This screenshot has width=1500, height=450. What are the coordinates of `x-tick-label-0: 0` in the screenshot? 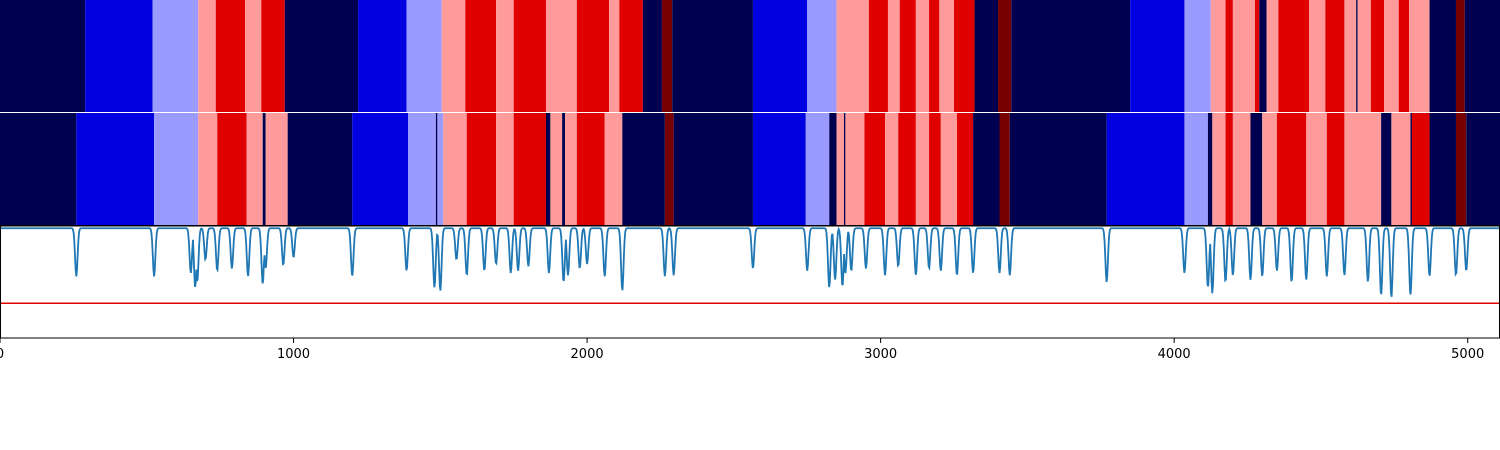 It's located at (2, 354).